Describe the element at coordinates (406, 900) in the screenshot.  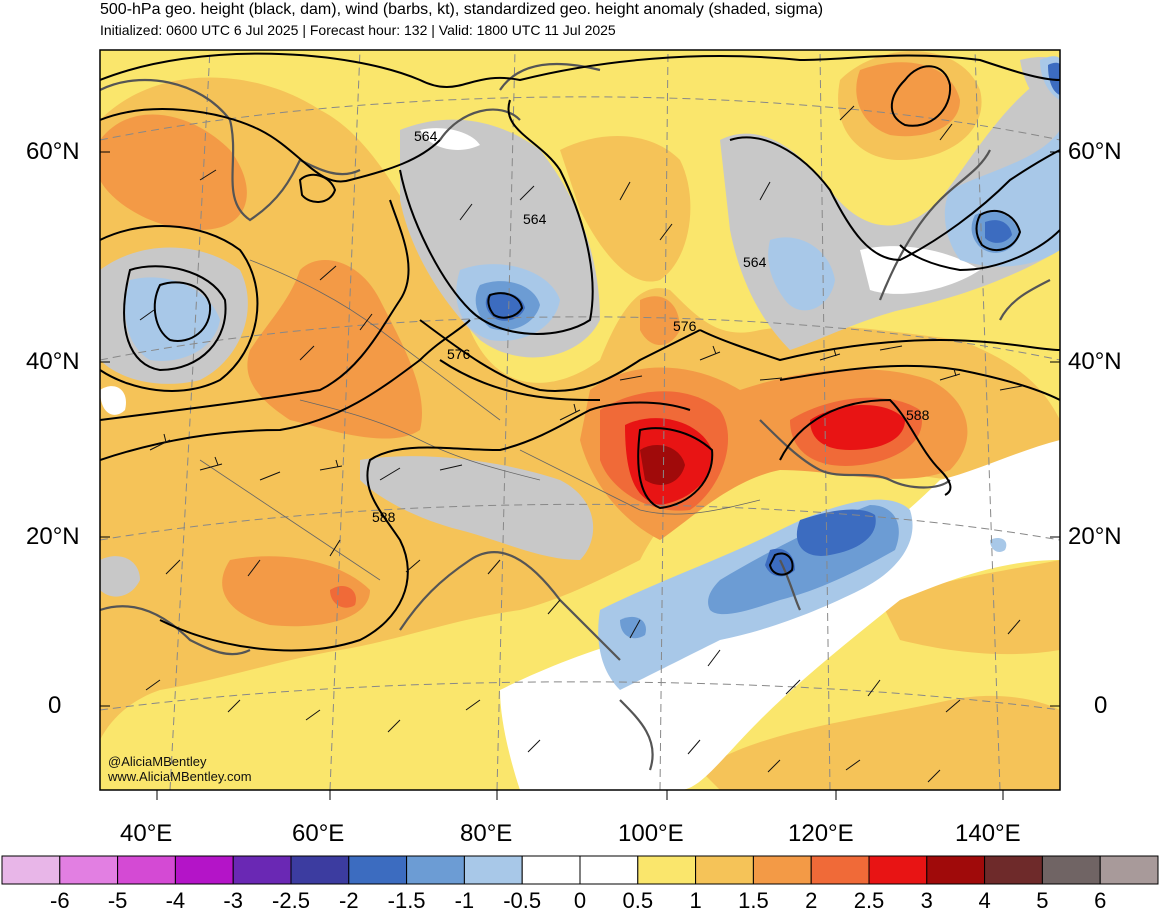
I see `colorbar-tick-label: -1.5` at that location.